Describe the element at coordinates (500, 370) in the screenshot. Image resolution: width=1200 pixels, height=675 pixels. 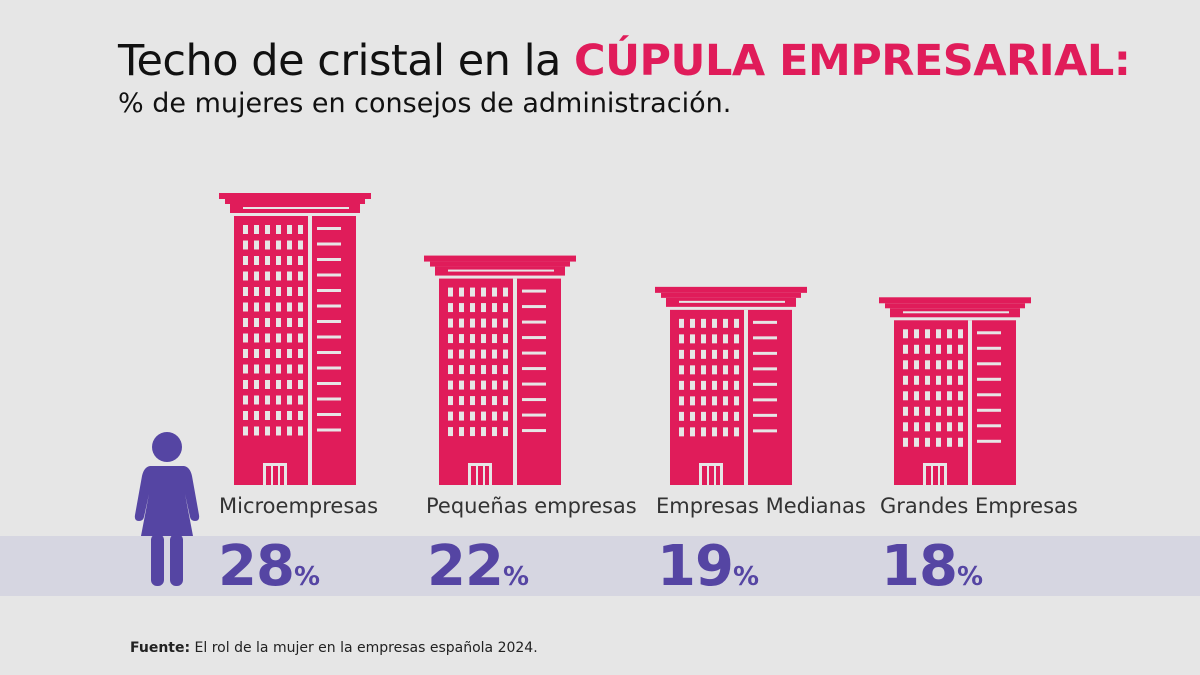
I see `building-bar-pequenas-empresas` at that location.